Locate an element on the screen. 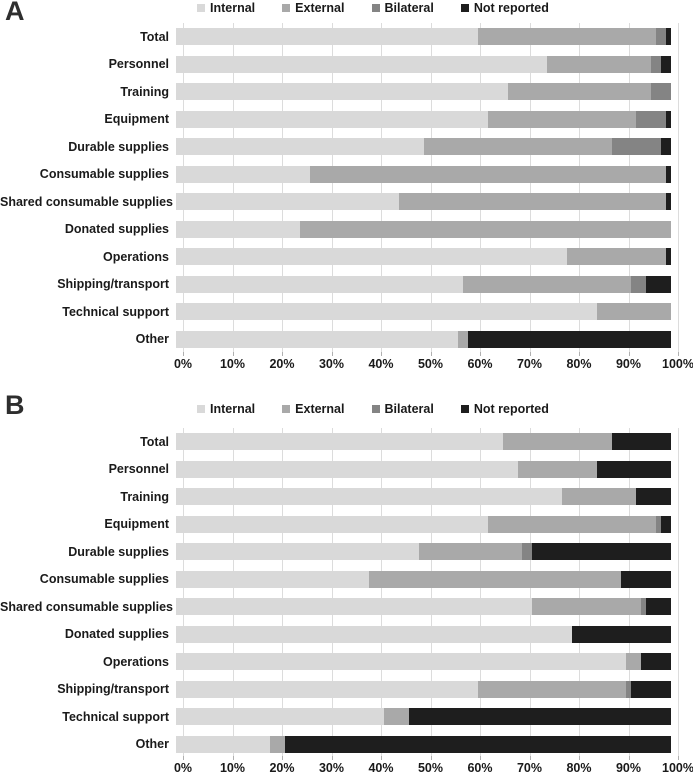 This screenshot has width=693, height=778. axis-tick-label: 90% is located at coordinates (628, 364).